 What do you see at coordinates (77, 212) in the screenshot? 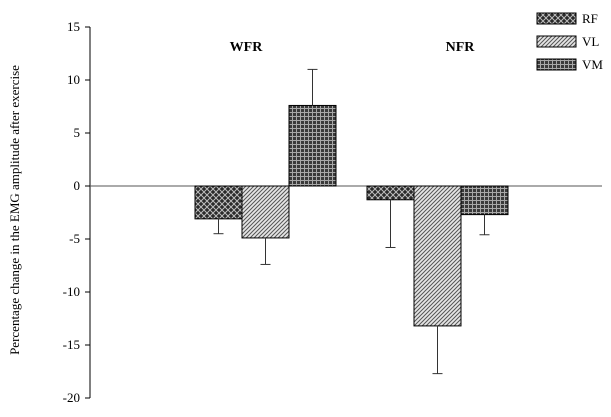
I see `y-axis: 15 10 5 0 -5 -10 -15 -20` at bounding box center [77, 212].